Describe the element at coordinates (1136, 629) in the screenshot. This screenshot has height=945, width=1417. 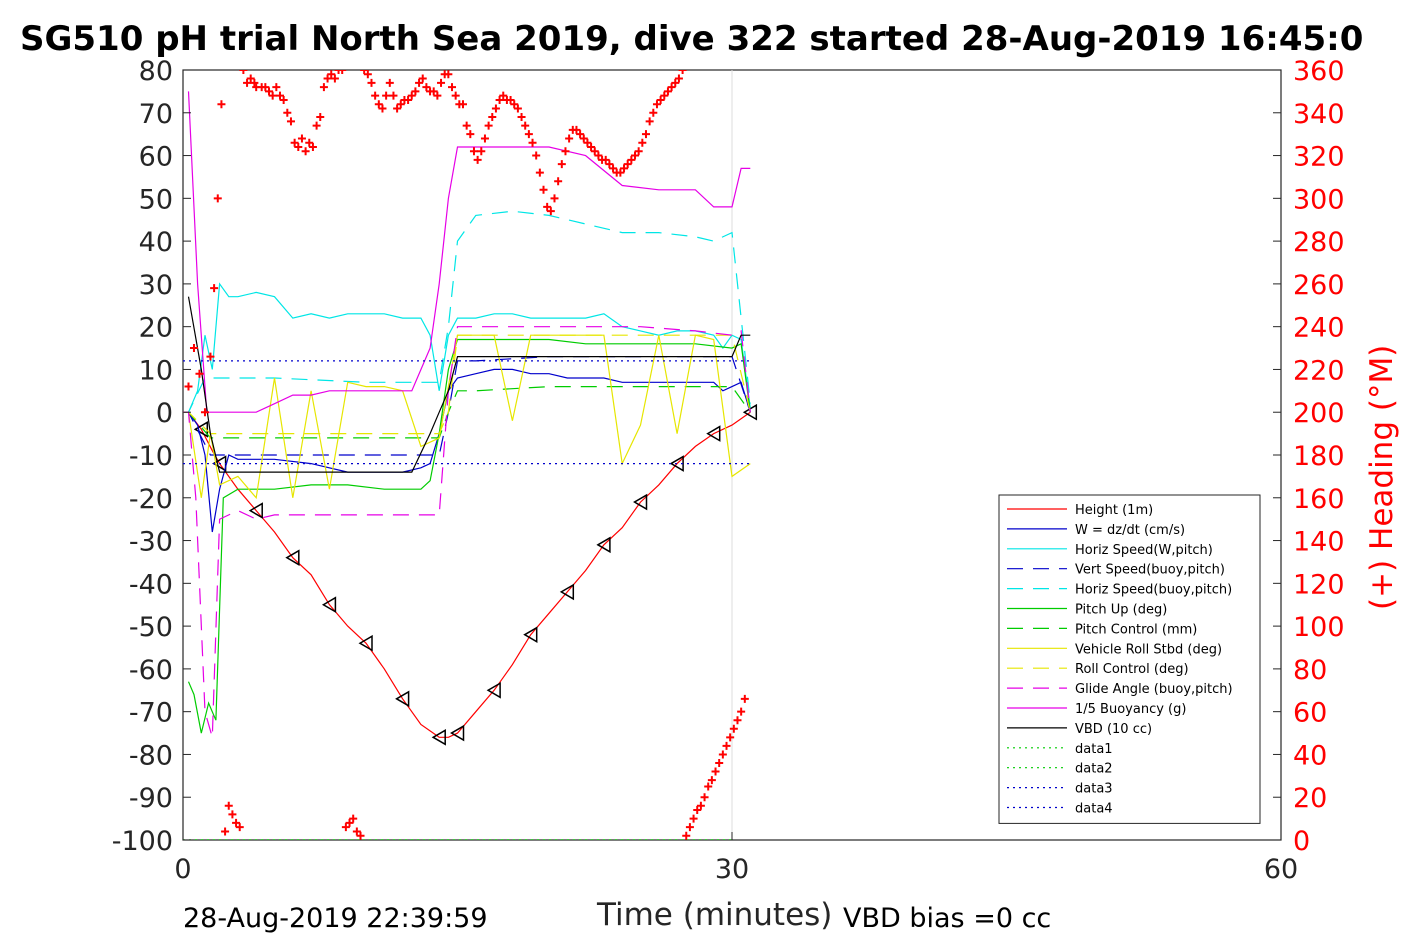
I see `legend-label-pitch-control-mm: Pitch Control (mm)` at that location.